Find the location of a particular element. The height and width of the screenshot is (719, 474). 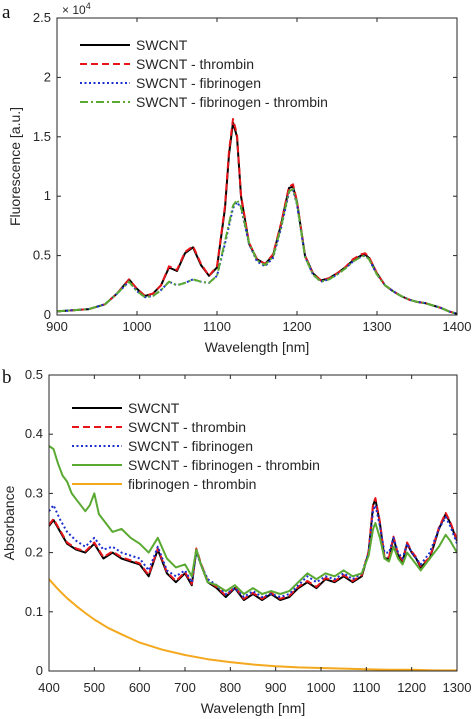

y-tick-label: 0.2 is located at coordinates (34, 552).